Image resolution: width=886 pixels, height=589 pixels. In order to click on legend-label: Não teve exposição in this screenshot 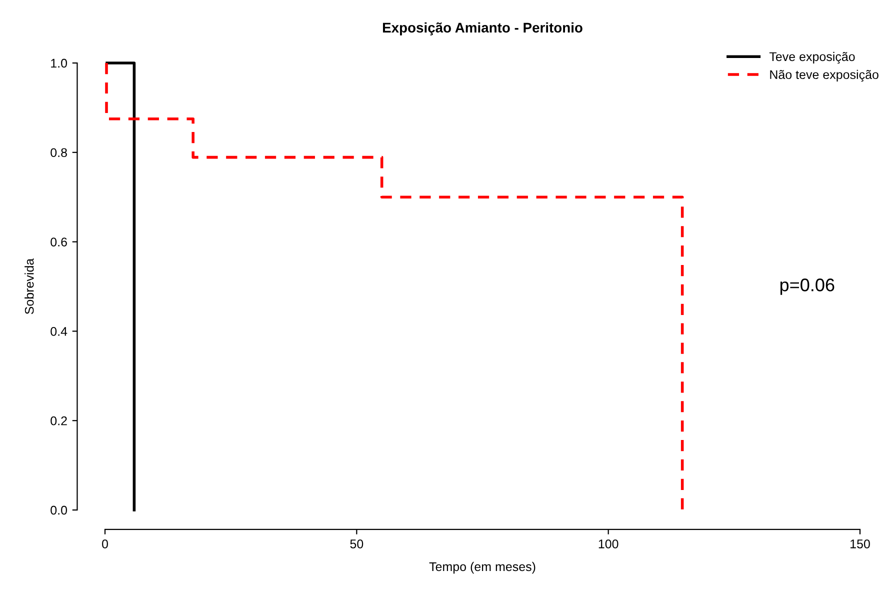, I will do `click(824, 76)`.